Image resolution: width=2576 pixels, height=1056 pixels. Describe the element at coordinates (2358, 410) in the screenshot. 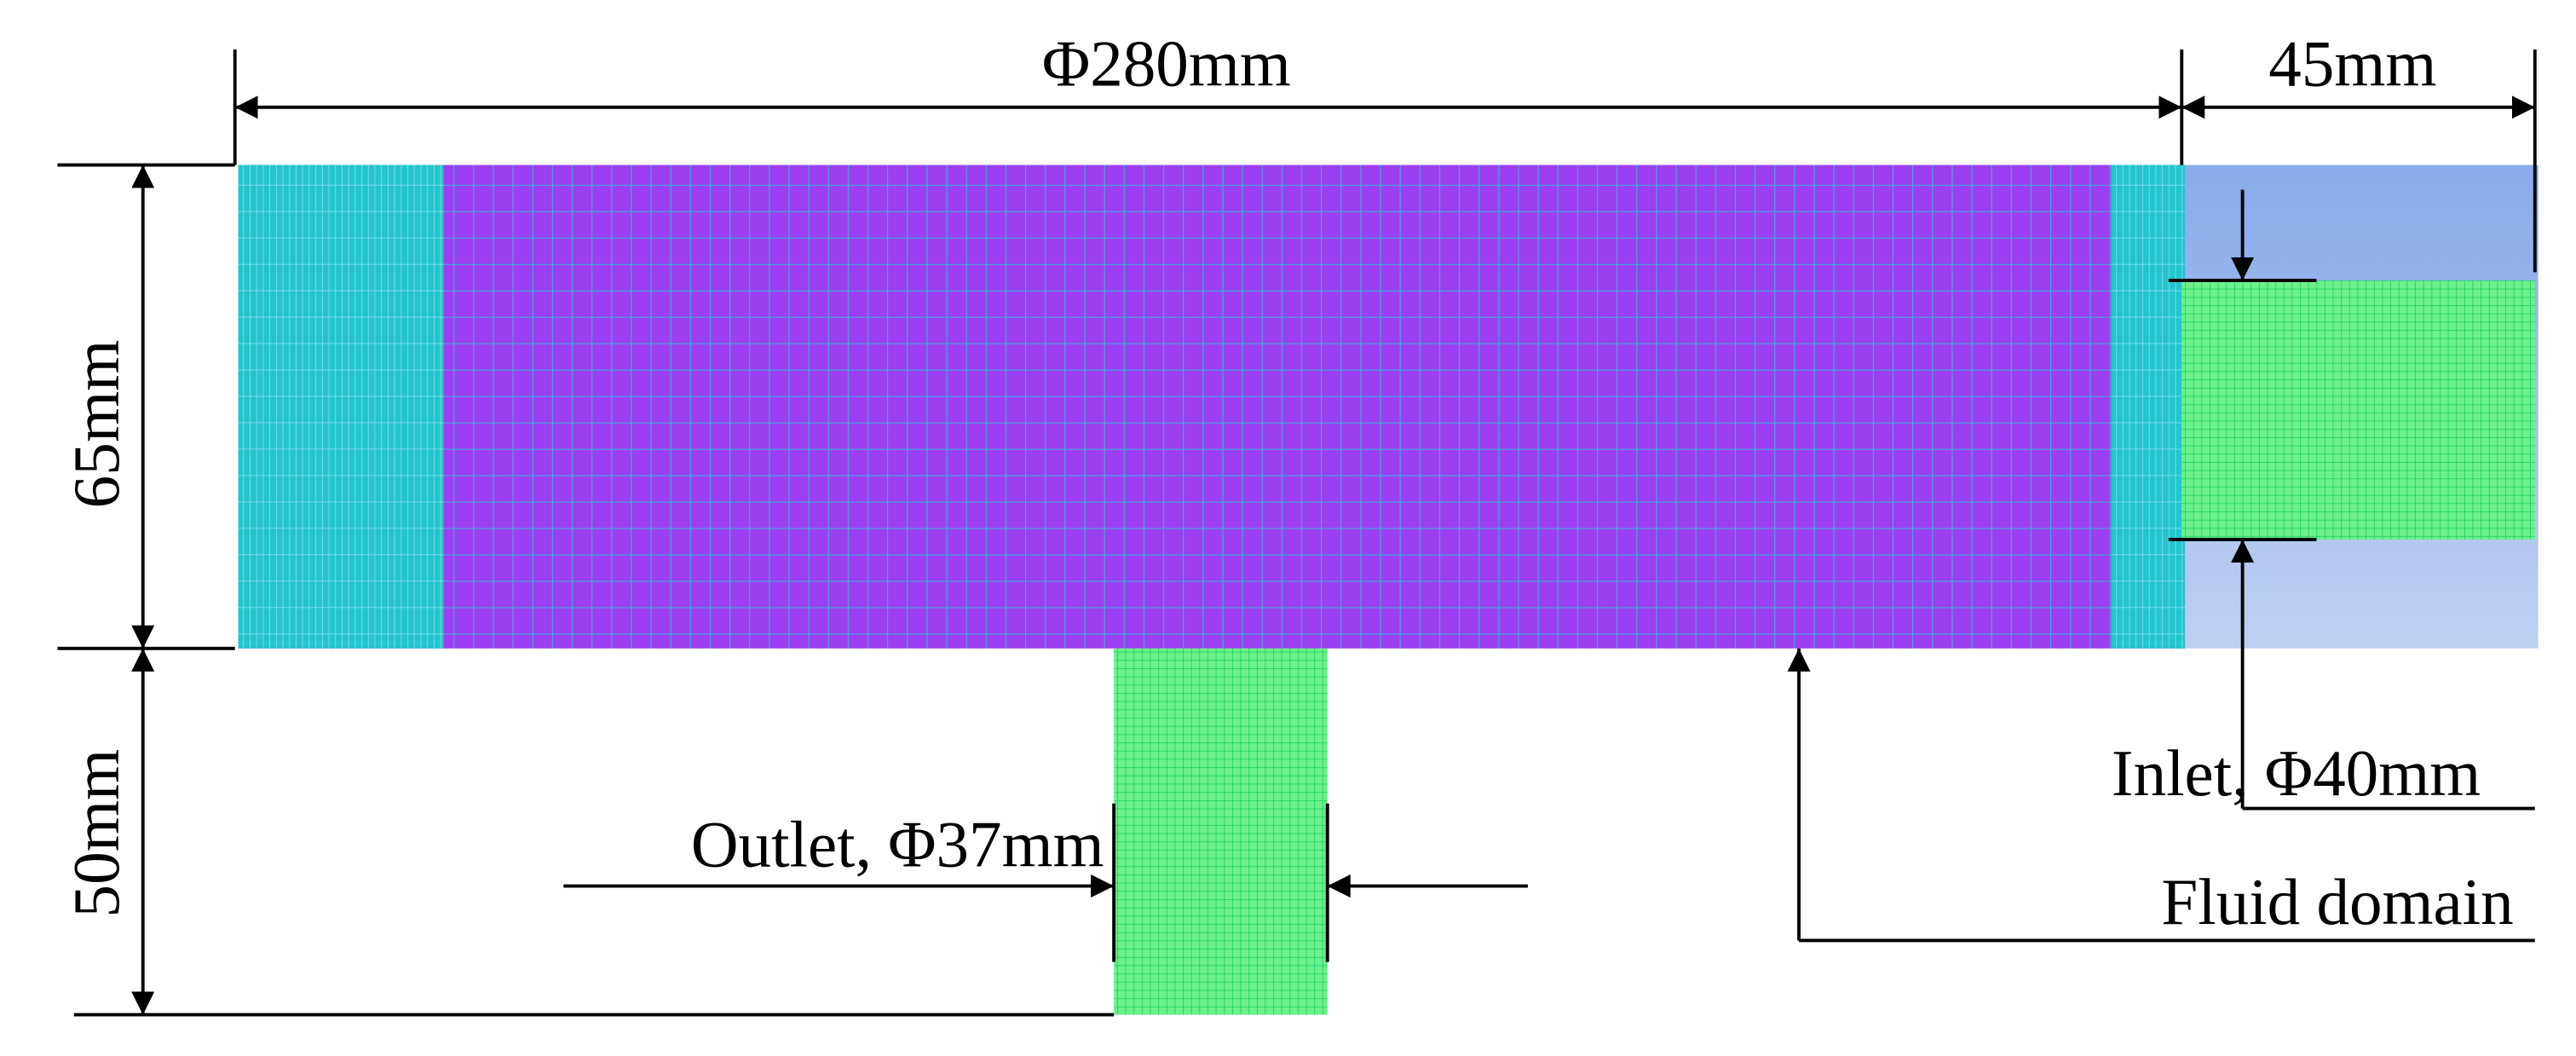

I see `inlet-mesh` at that location.